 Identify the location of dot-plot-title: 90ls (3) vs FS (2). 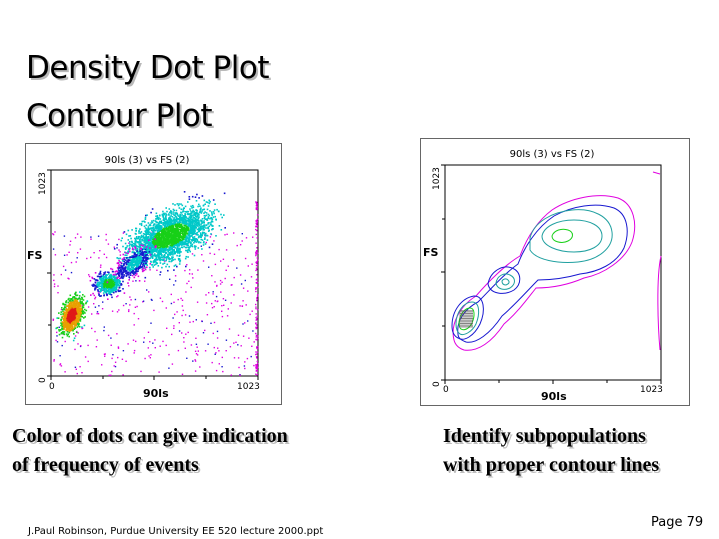
(147, 160).